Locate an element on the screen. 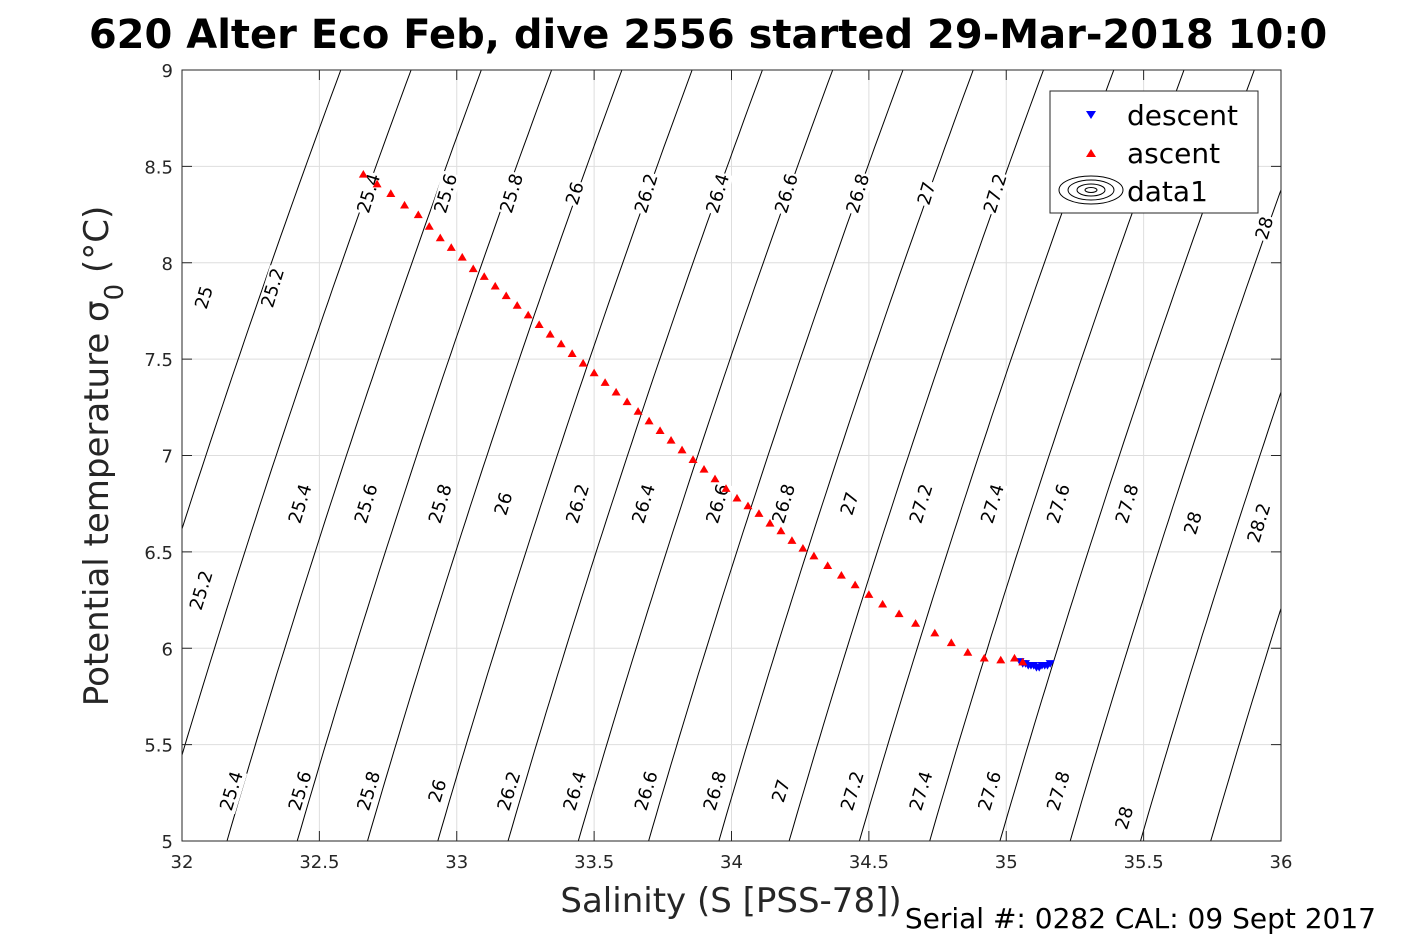 The height and width of the screenshot is (945, 1417). y-tick-label: 5 is located at coordinates (167, 842).